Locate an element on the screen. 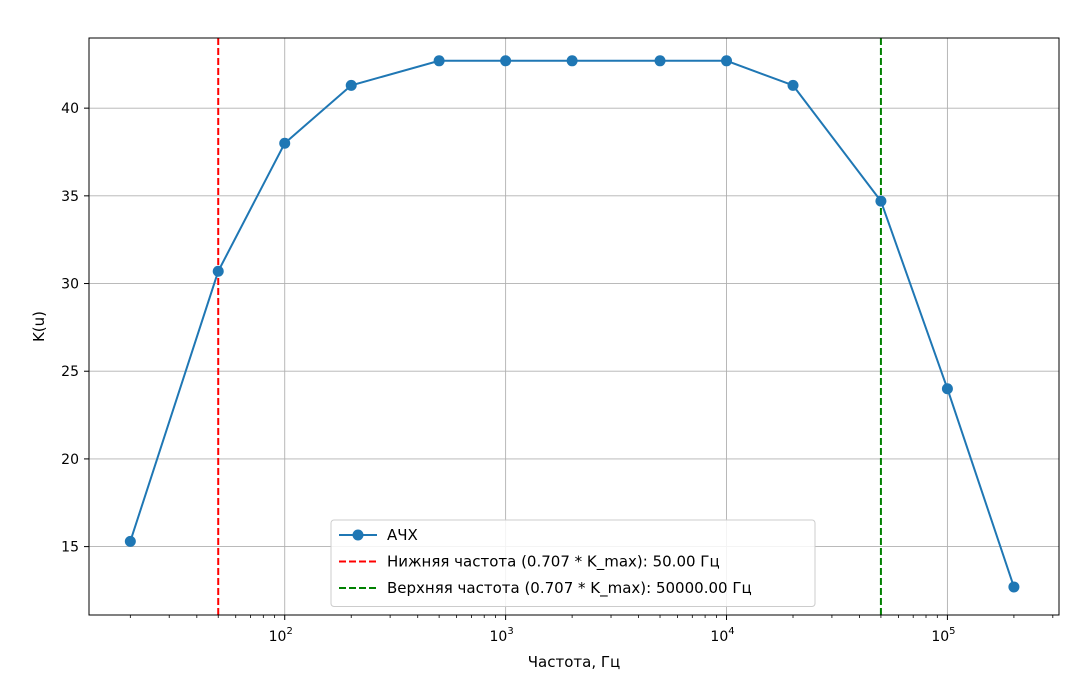 Image resolution: width=1091 pixels, height=680 pixels. y-tick-label: 40 is located at coordinates (70, 109).